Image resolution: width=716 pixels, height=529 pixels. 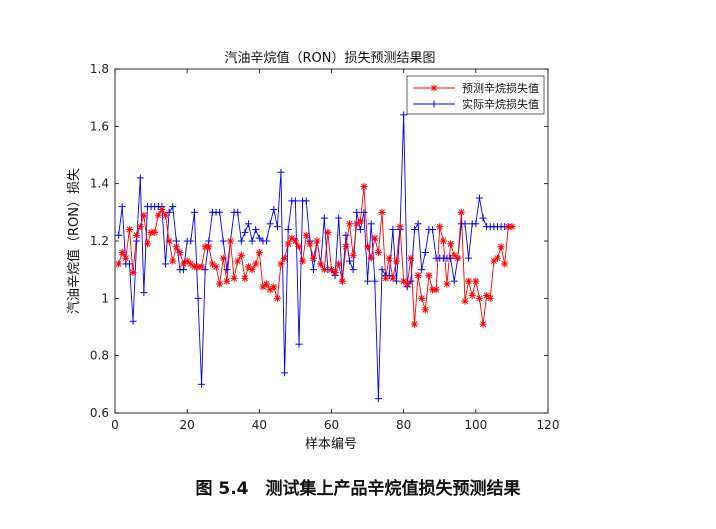 What do you see at coordinates (99, 126) in the screenshot?
I see `y-tick-label: 1.6` at bounding box center [99, 126].